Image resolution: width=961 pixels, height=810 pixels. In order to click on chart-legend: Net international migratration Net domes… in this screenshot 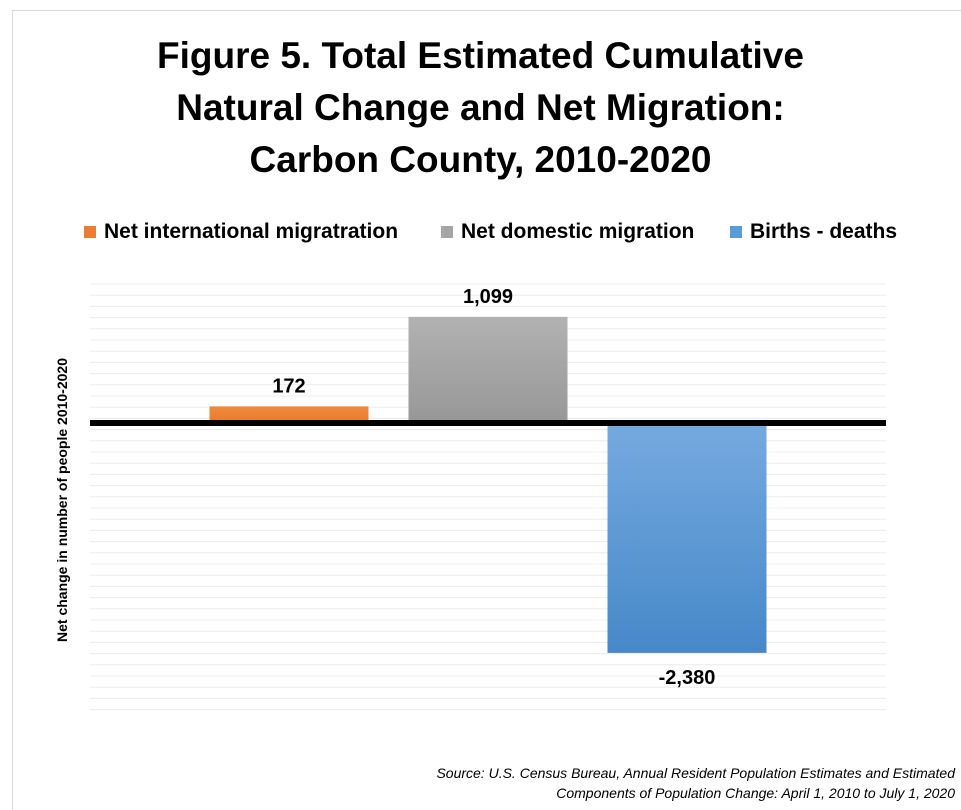, I will do `click(480, 232)`.